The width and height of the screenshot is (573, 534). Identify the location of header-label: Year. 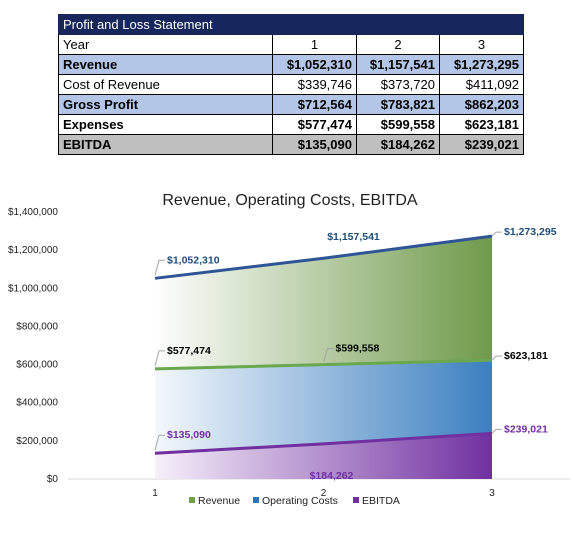
(165, 44).